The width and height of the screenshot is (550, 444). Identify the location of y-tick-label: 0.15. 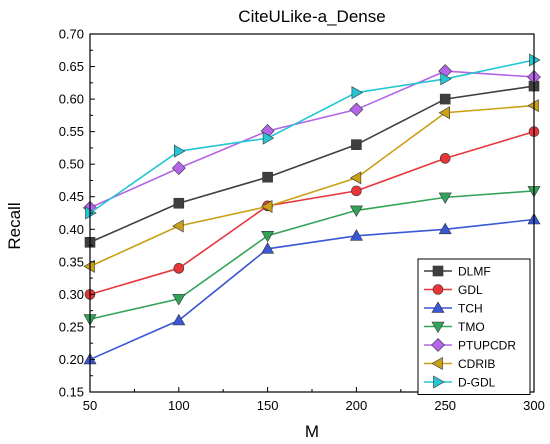
(71, 392).